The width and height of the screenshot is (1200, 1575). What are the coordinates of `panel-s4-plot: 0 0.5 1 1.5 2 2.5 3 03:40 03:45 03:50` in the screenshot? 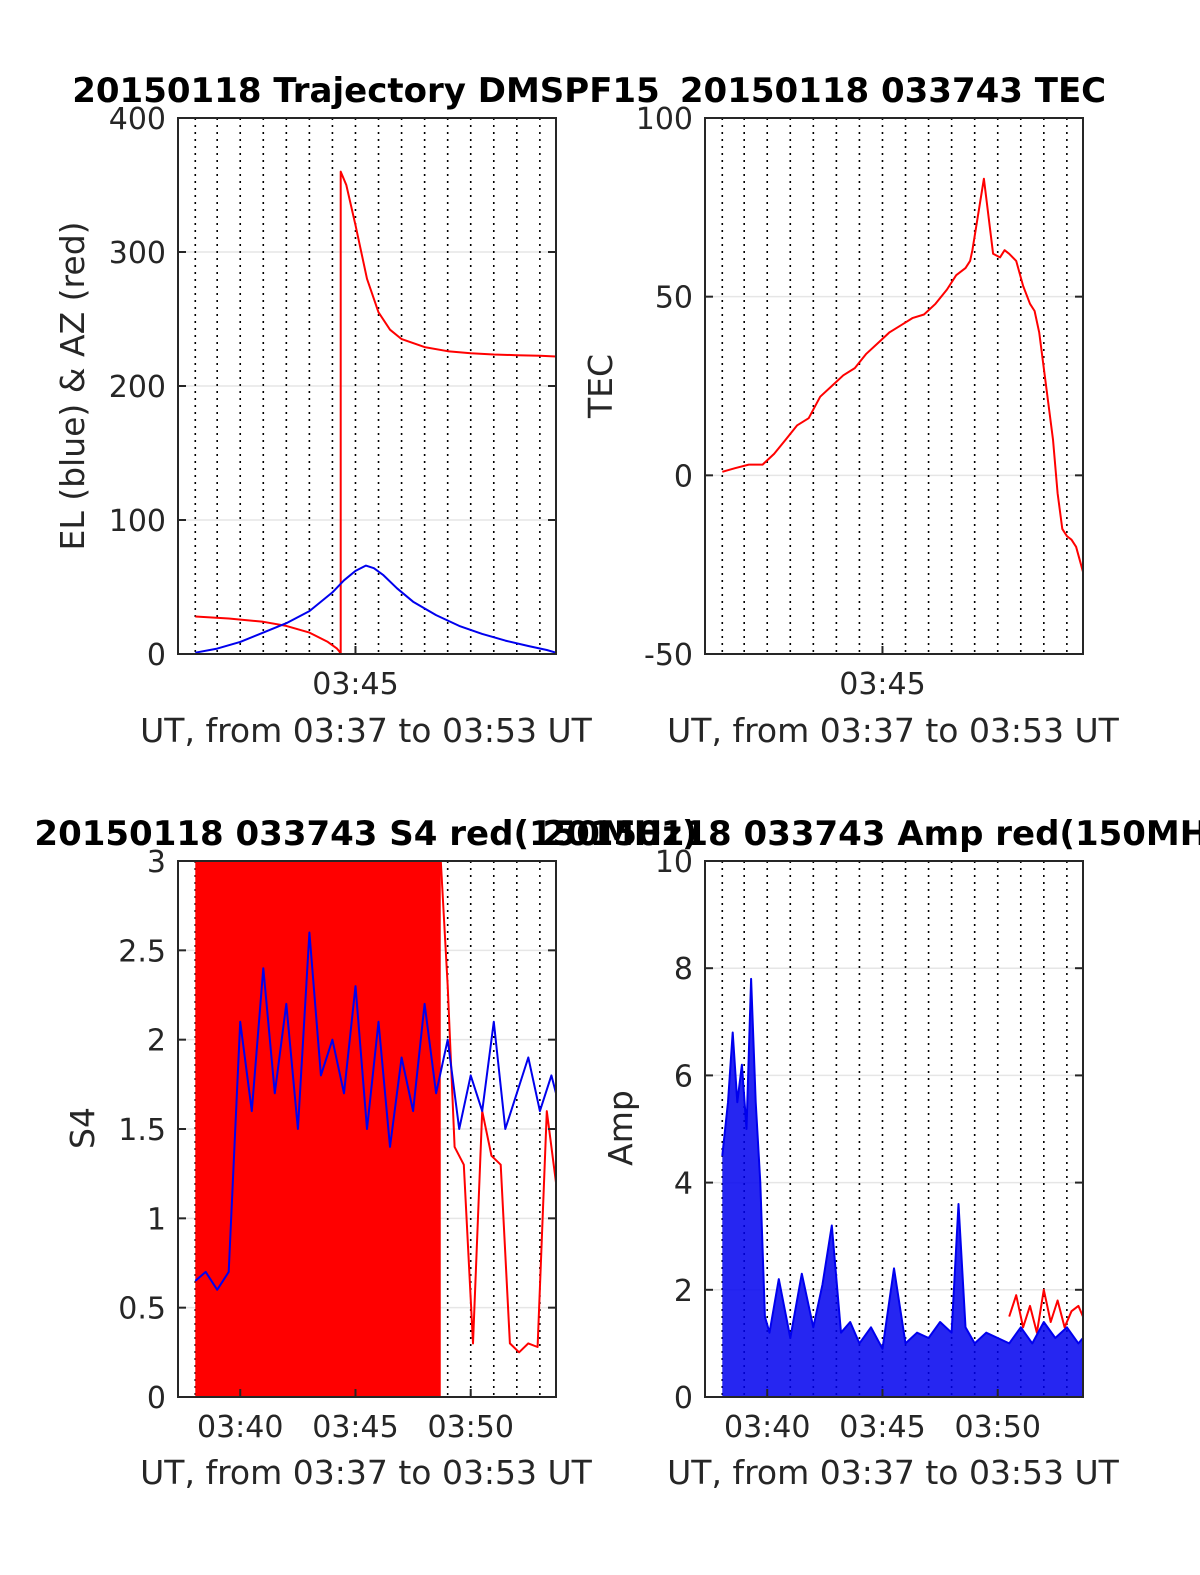 It's located at (337, 1145).